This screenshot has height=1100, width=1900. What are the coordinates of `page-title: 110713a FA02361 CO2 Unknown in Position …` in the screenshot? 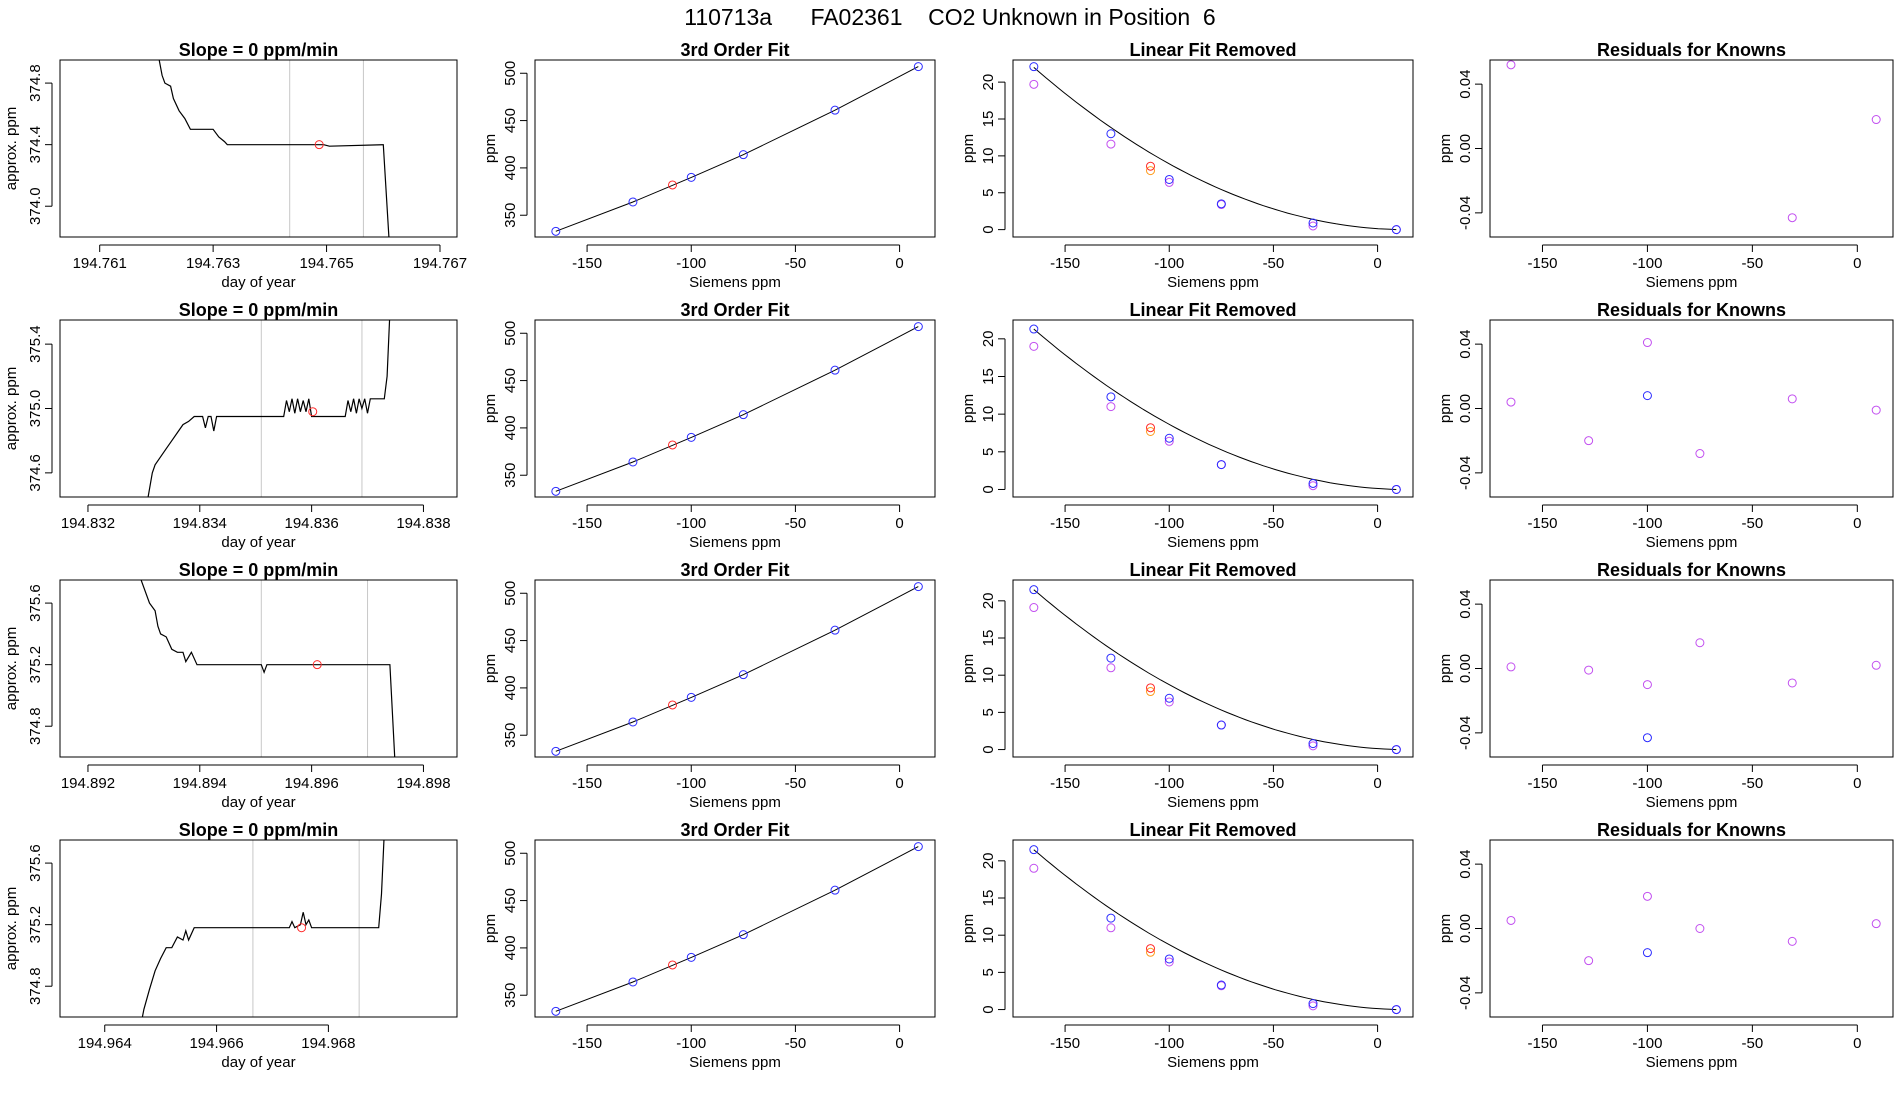 It's located at (949, 17).